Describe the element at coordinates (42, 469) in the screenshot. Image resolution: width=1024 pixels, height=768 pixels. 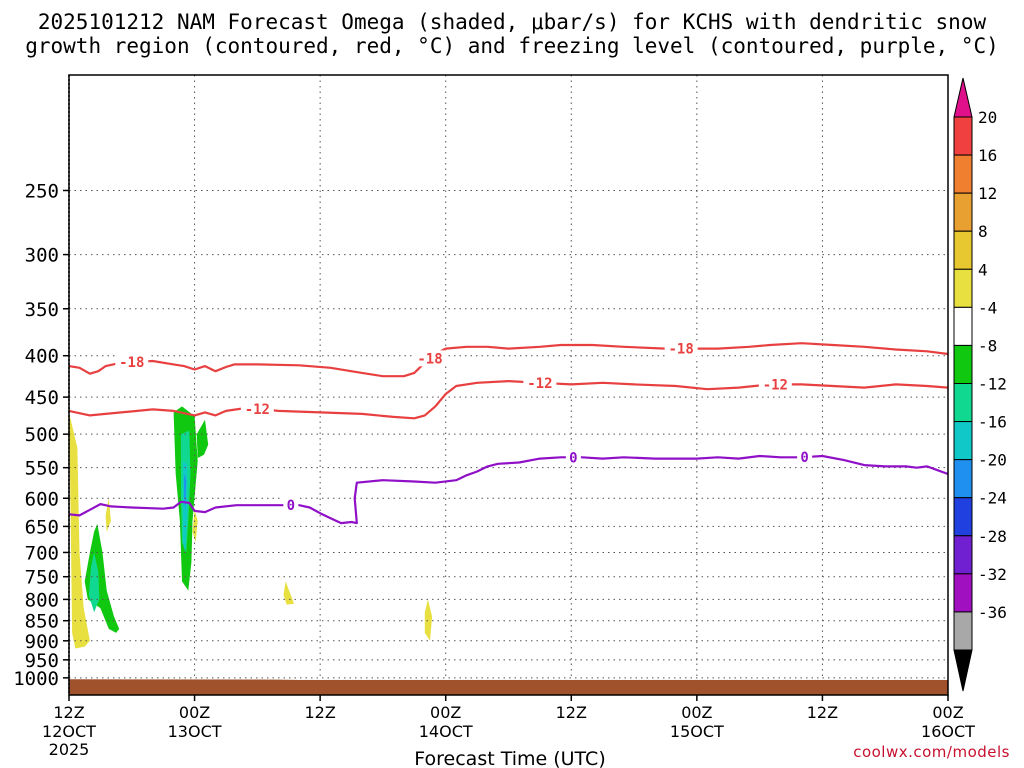
I see `y-tick-label: 550` at that location.